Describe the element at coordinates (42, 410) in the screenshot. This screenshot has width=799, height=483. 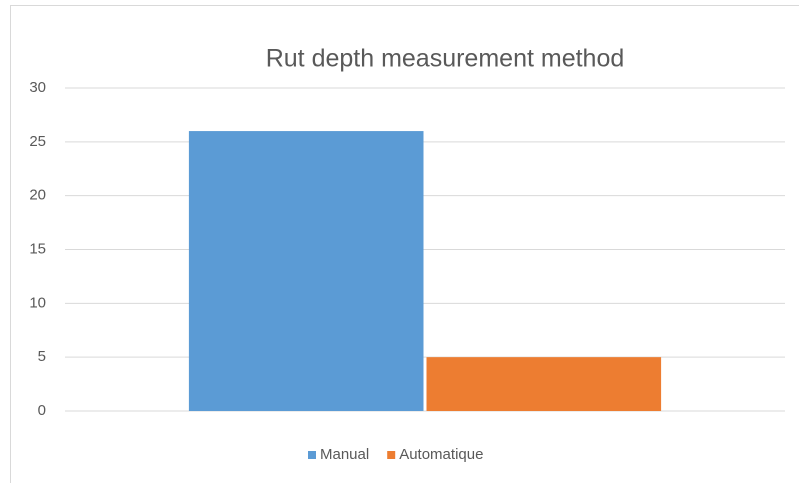
I see `y-tick-label: 0` at that location.